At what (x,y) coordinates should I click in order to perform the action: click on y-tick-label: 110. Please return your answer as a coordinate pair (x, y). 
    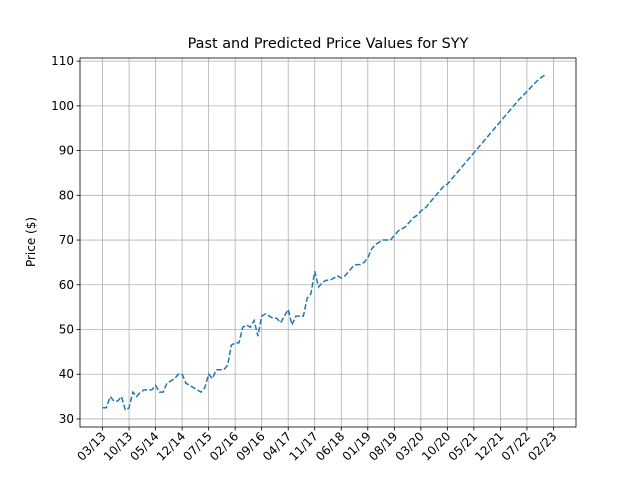
    Looking at the image, I should click on (62, 61).